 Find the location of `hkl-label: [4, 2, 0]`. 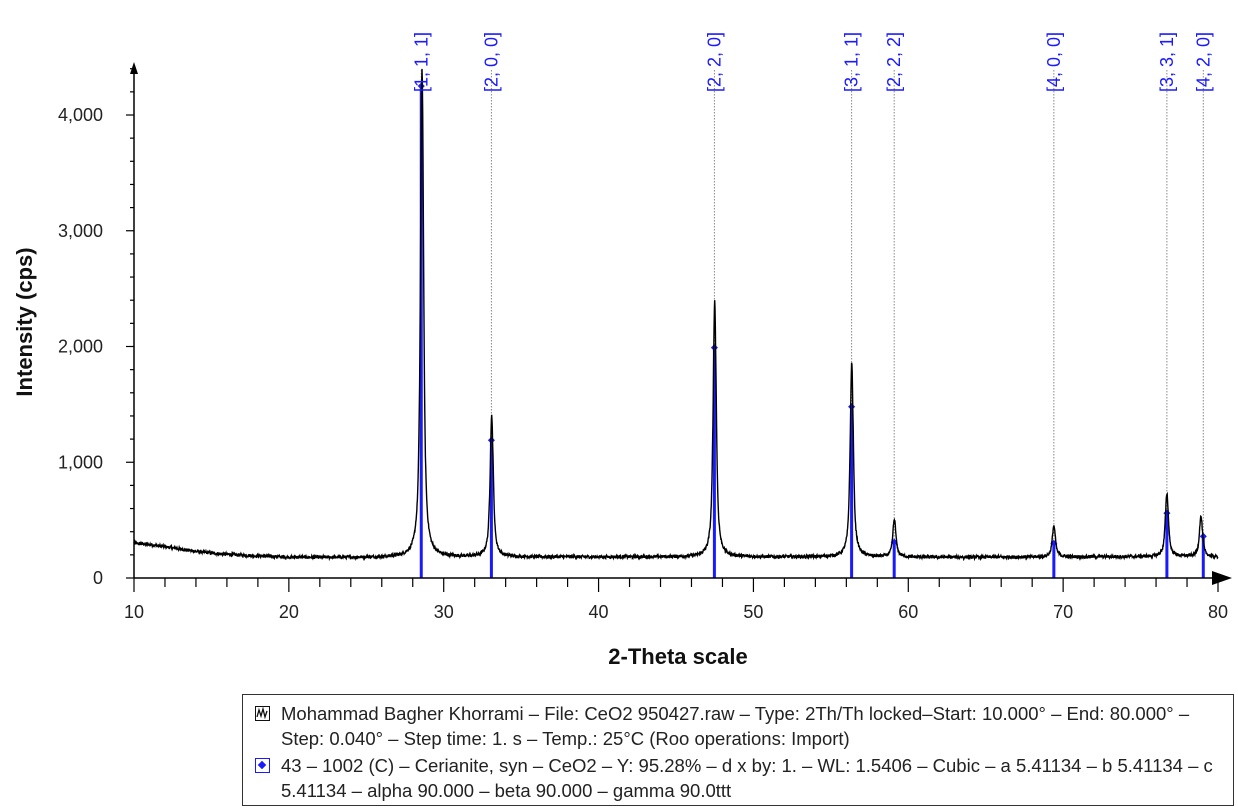

hkl-label: [4, 2, 0] is located at coordinates (1203, 62).